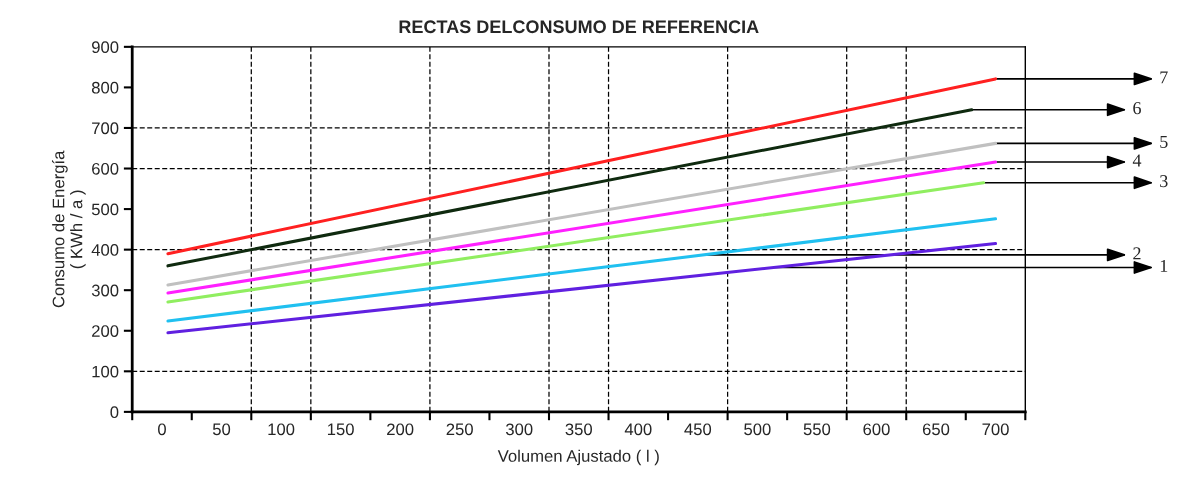  What do you see at coordinates (105, 209) in the screenshot?
I see `y-tick-label: 500` at bounding box center [105, 209].